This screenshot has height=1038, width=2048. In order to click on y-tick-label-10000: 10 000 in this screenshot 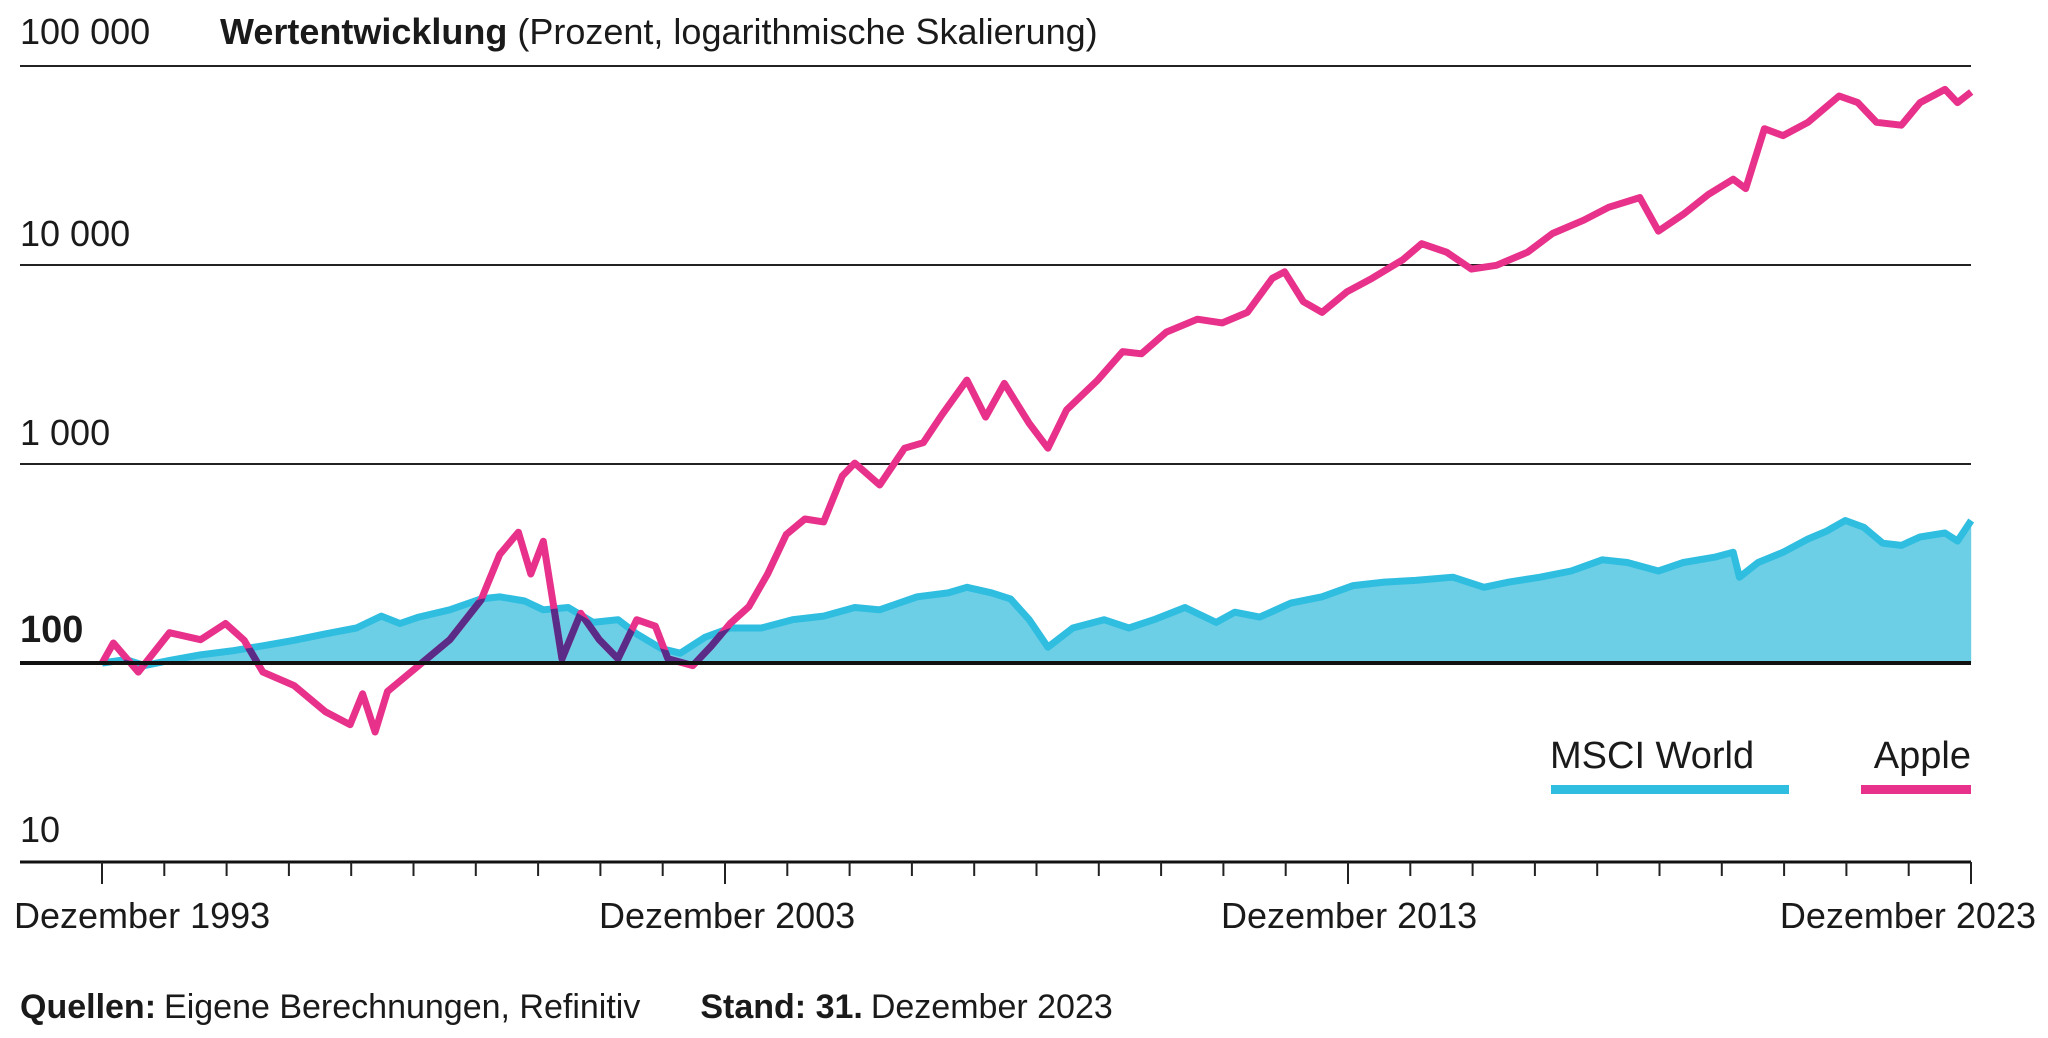, I will do `click(75, 233)`.